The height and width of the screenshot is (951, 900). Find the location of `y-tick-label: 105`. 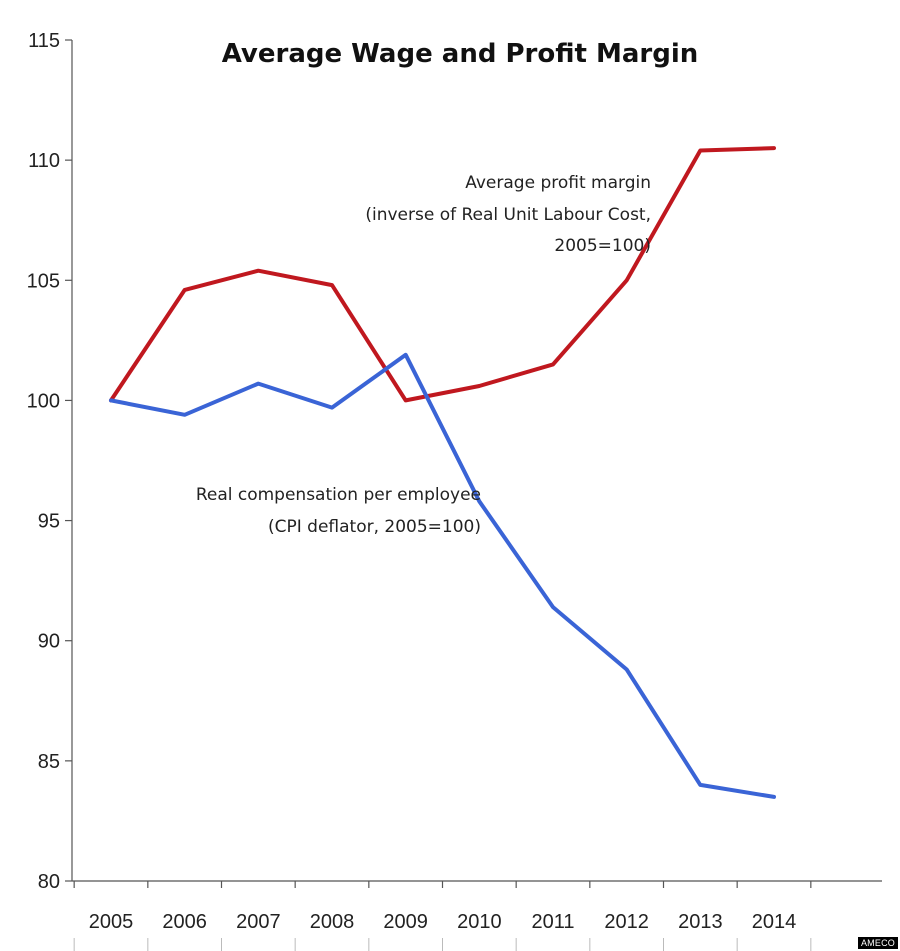

y-tick-label: 105 is located at coordinates (43, 281).